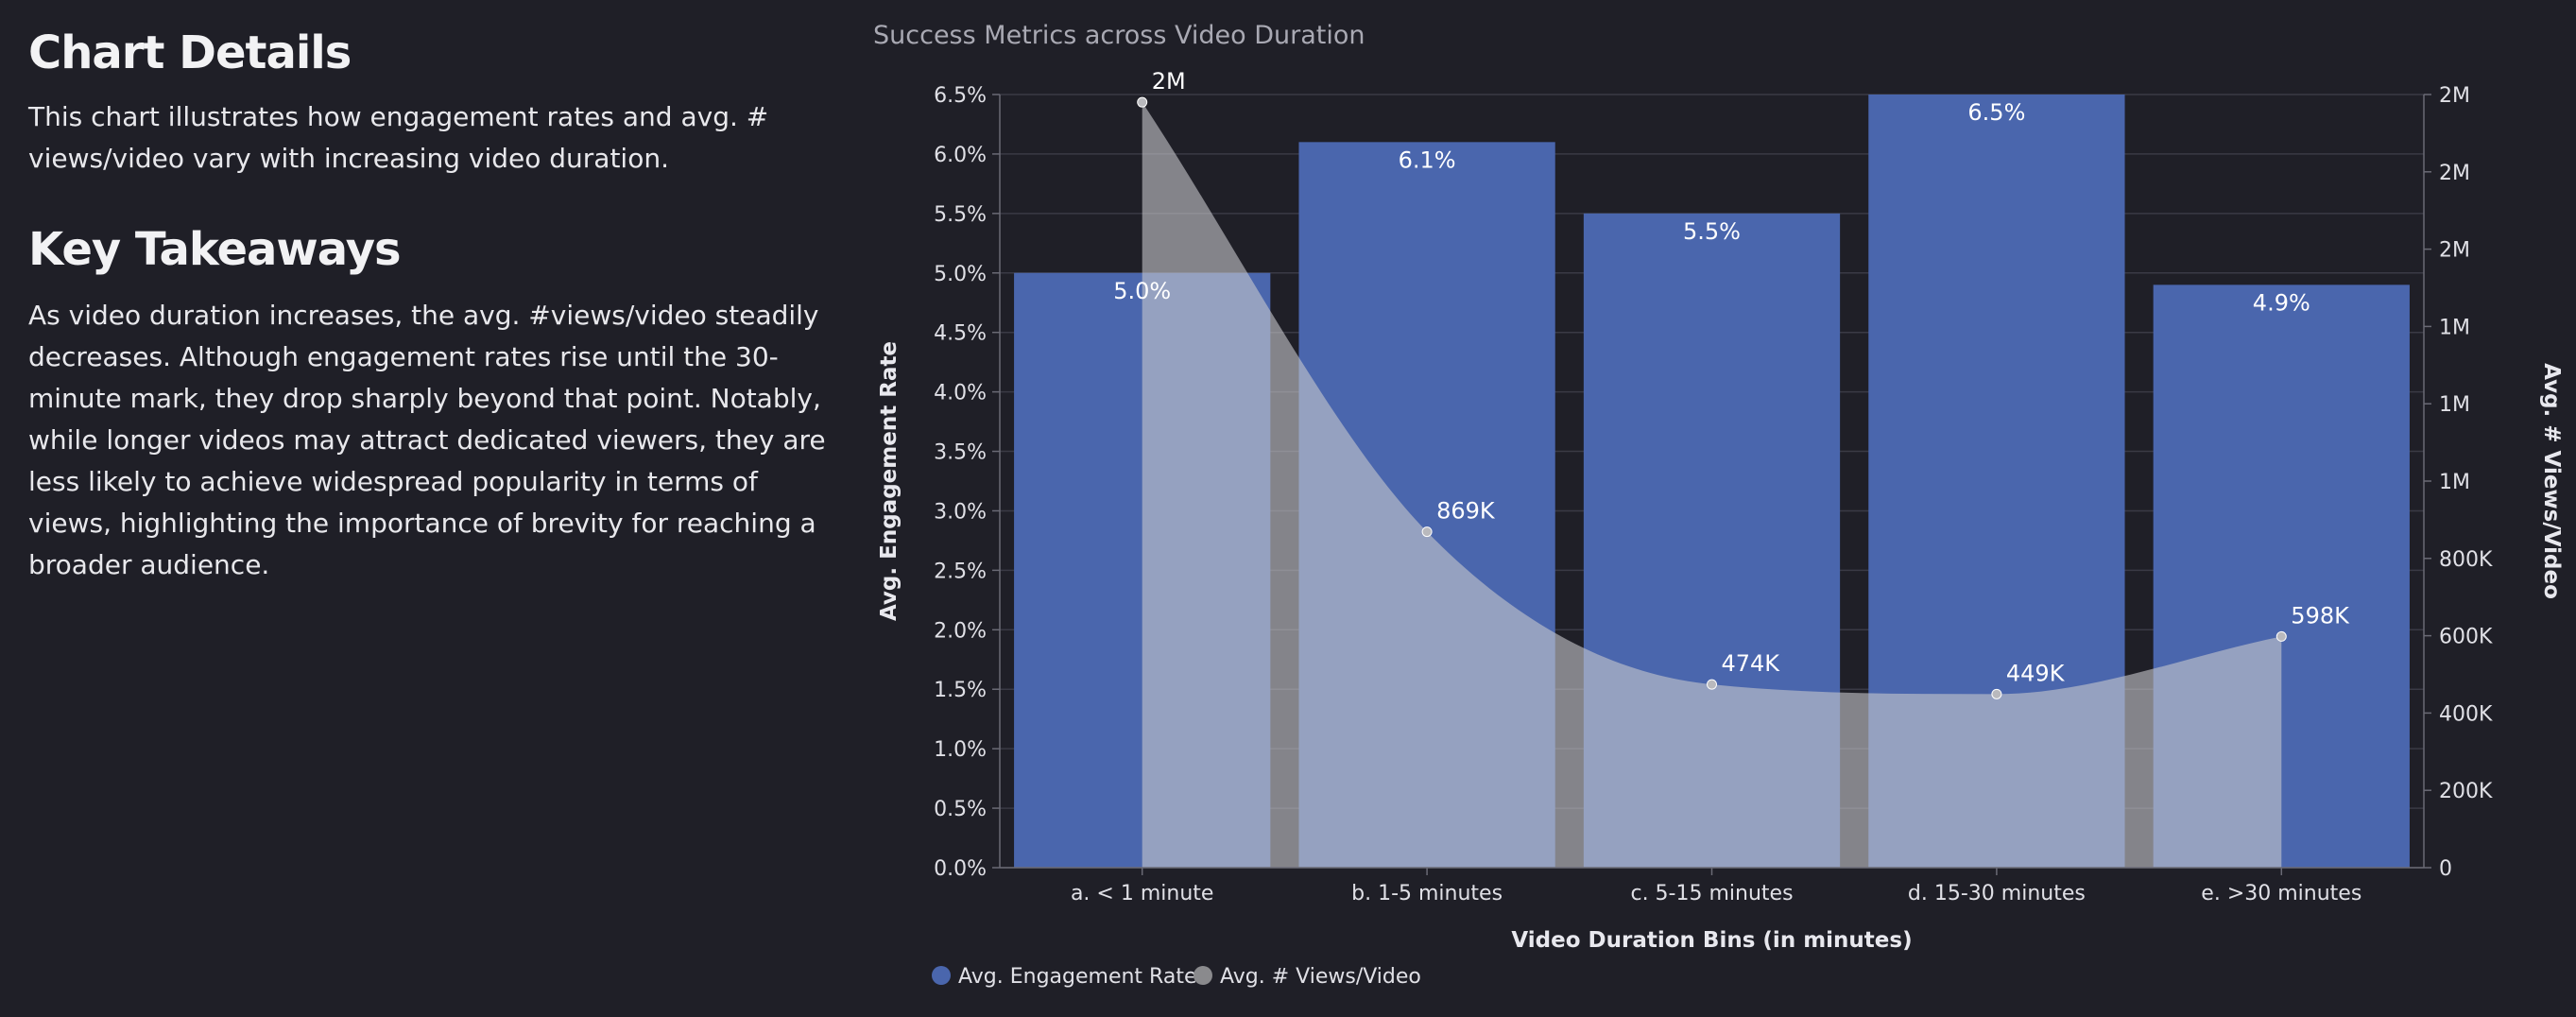 The image size is (2576, 1017). I want to click on legend-item-engagement: Avg. Engagement Rate, so click(1064, 977).